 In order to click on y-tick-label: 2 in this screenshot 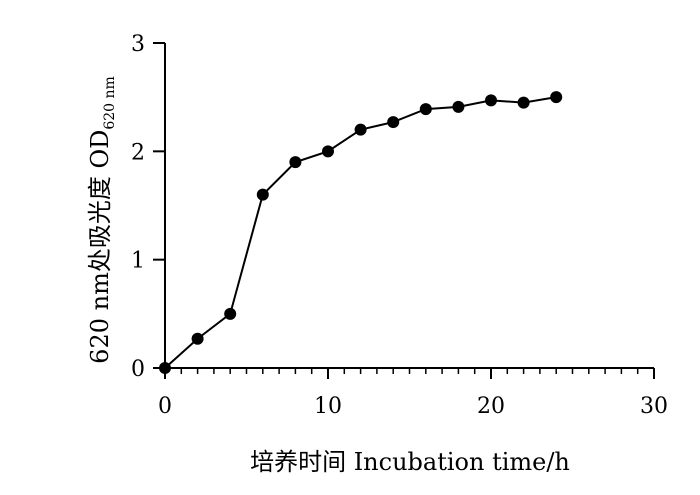, I will do `click(138, 152)`.